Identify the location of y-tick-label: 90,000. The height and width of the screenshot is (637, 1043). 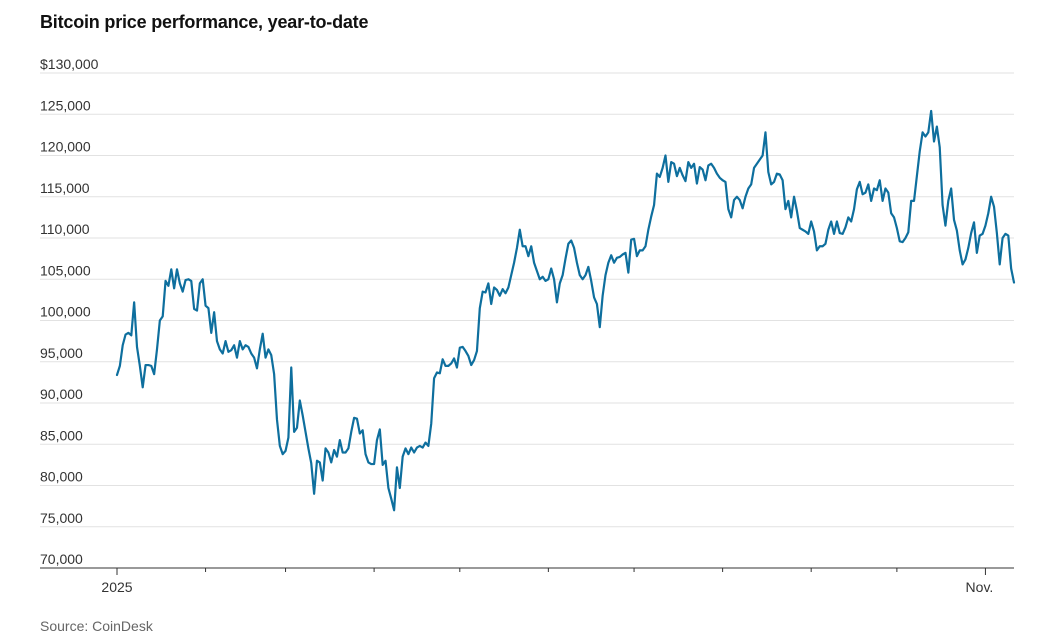
(61, 394).